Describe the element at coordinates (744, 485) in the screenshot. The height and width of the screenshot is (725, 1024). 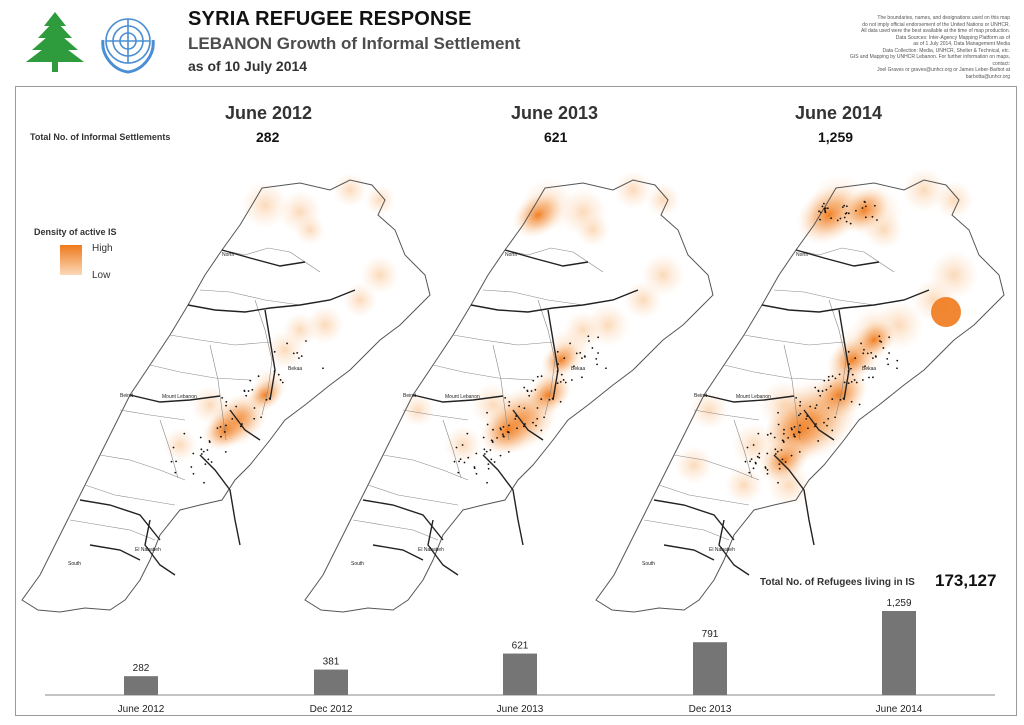
I see `density-halo` at that location.